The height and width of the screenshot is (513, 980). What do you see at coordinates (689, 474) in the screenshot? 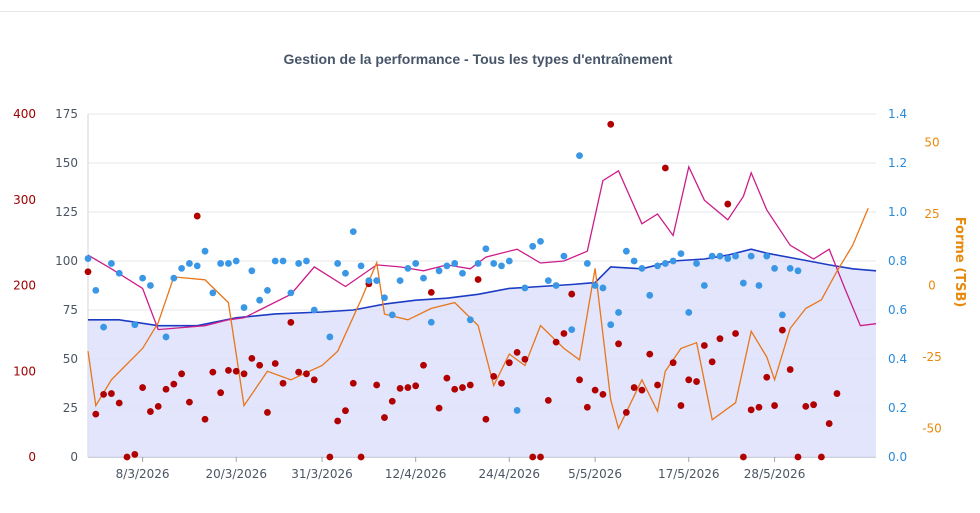
I see `x-tick-label: 17/5/2026` at bounding box center [689, 474].